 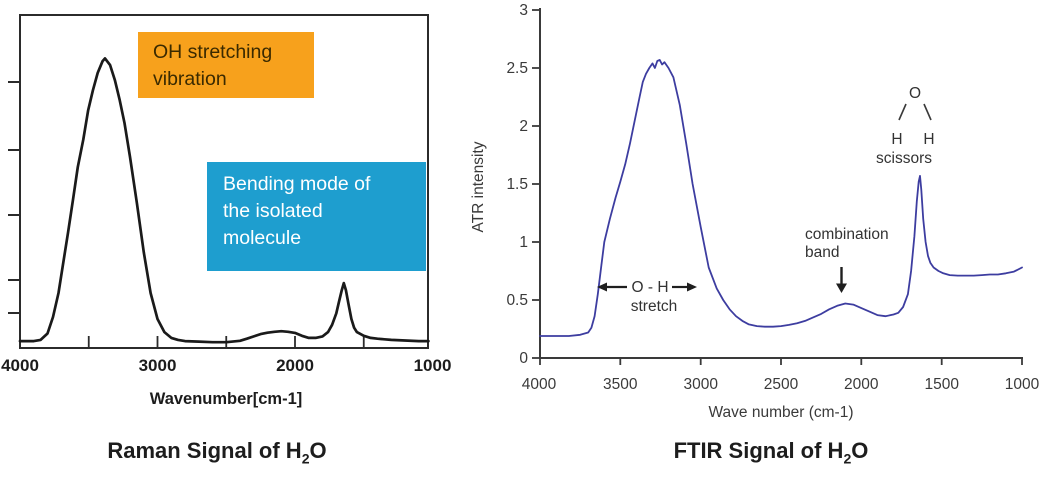 I want to click on ftir-x-tick-labels: 4000 3500 3000 2500 2000 1500 1000, so click(x=781, y=384).